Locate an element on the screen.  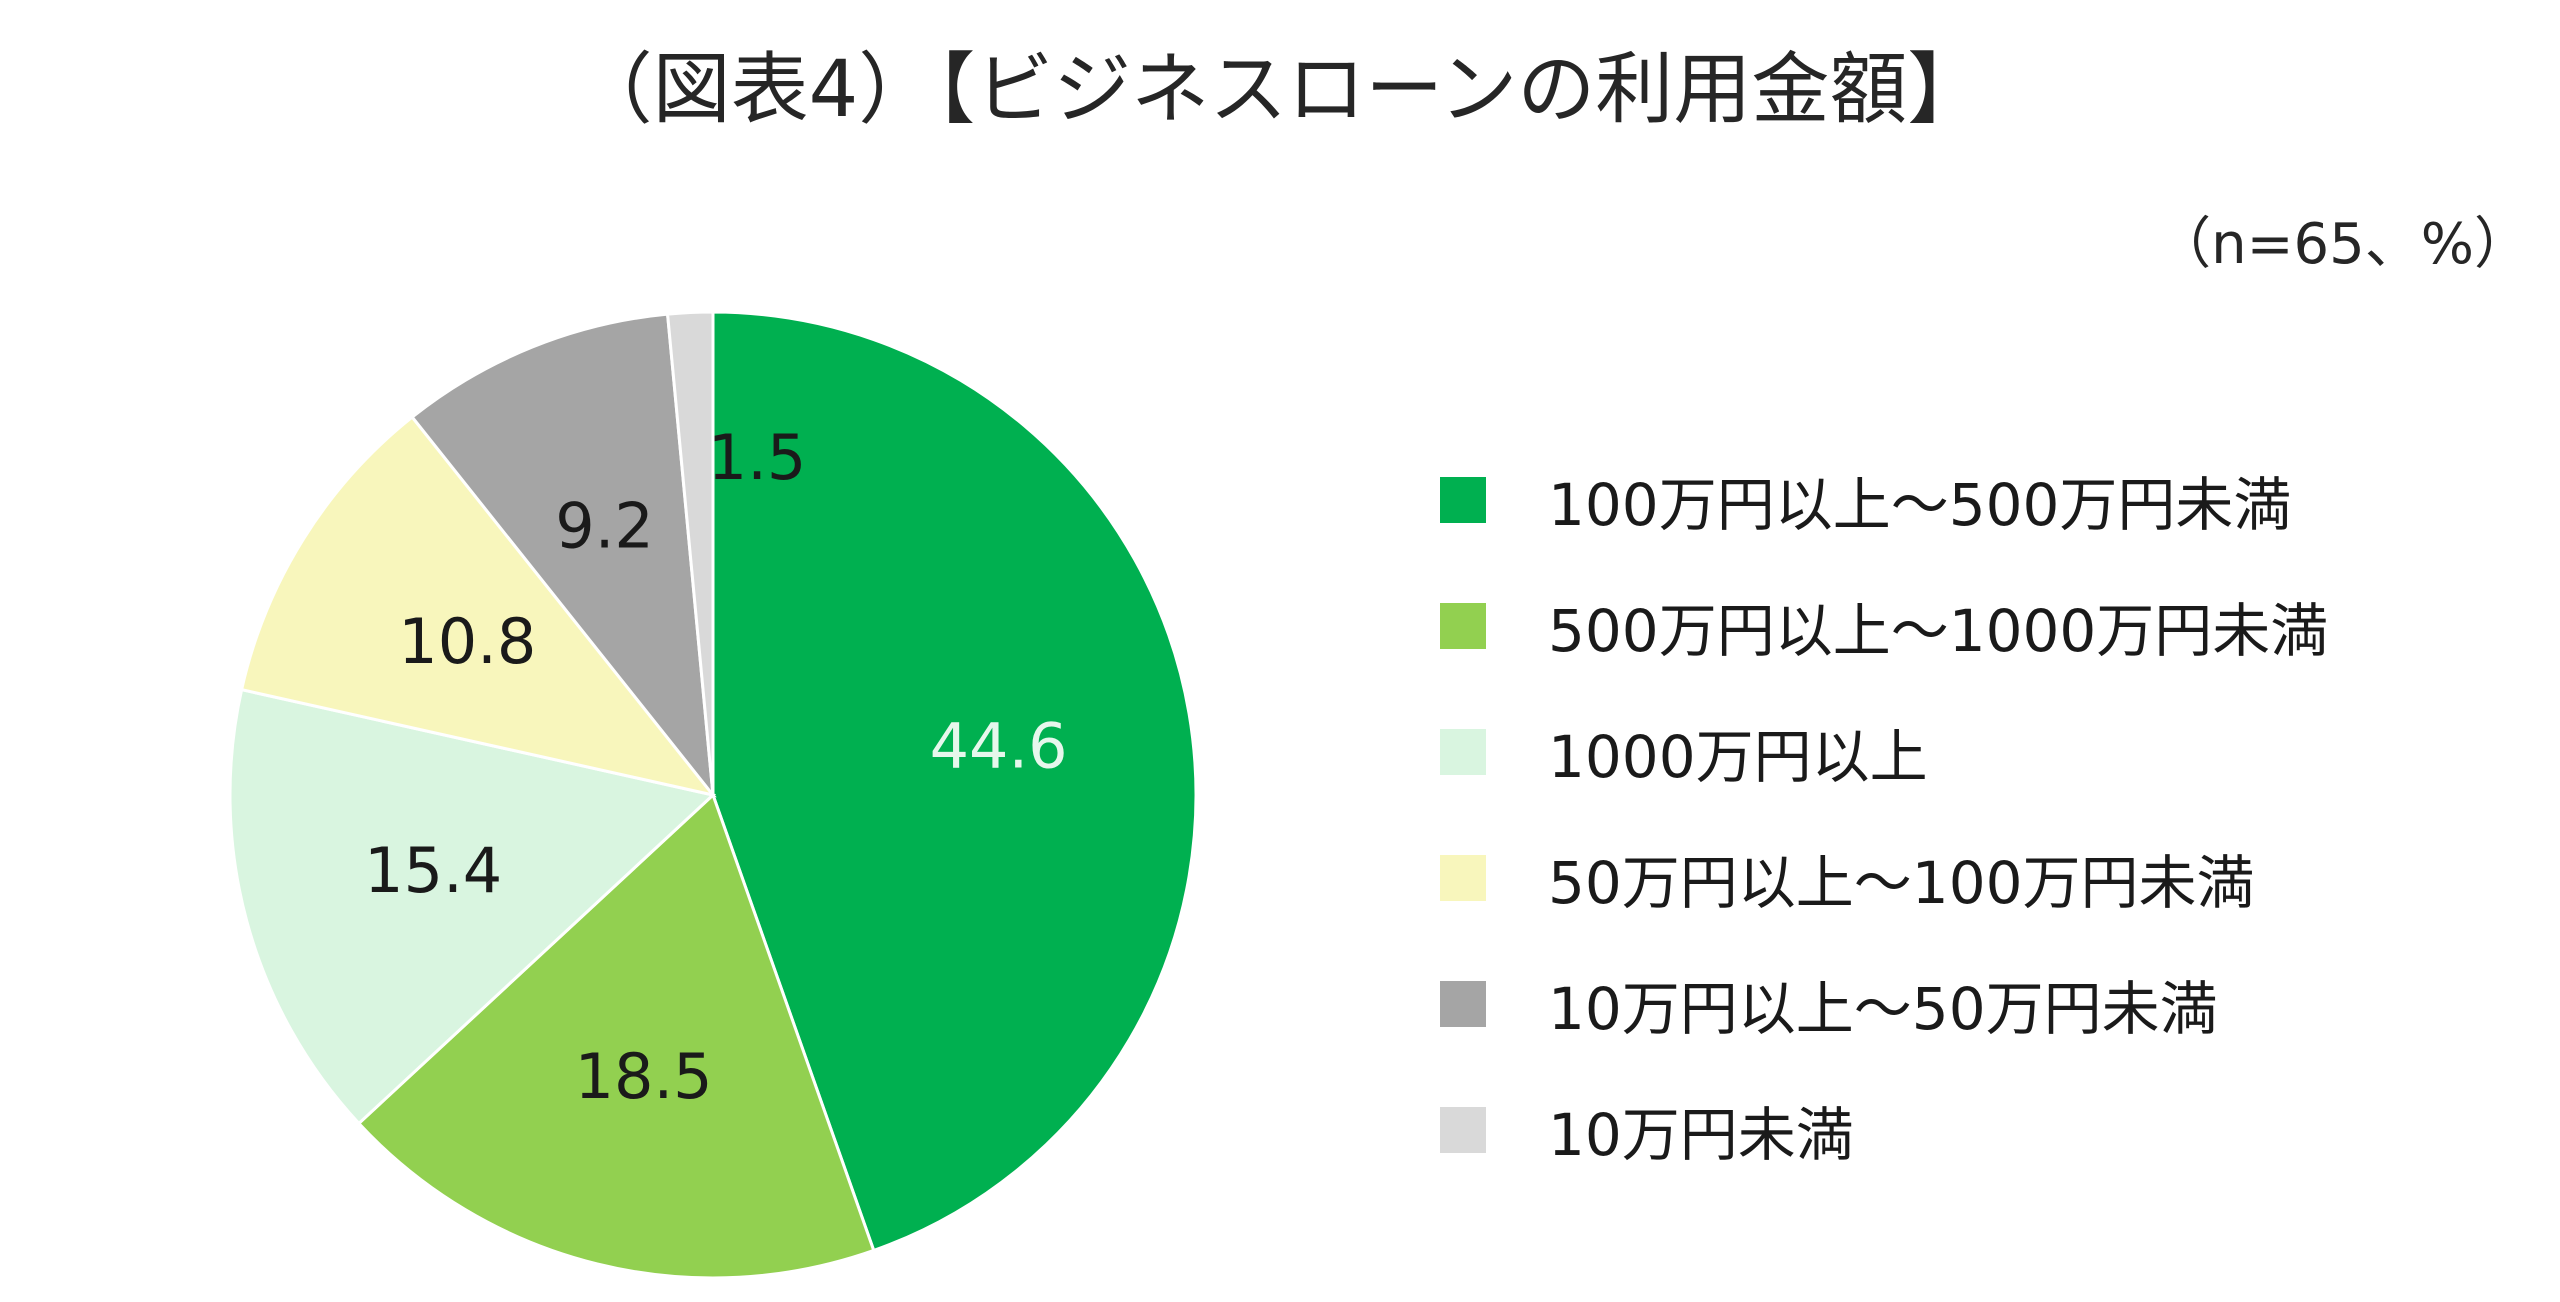
legend-item-5: 10万円未満 is located at coordinates (1647, 1130).